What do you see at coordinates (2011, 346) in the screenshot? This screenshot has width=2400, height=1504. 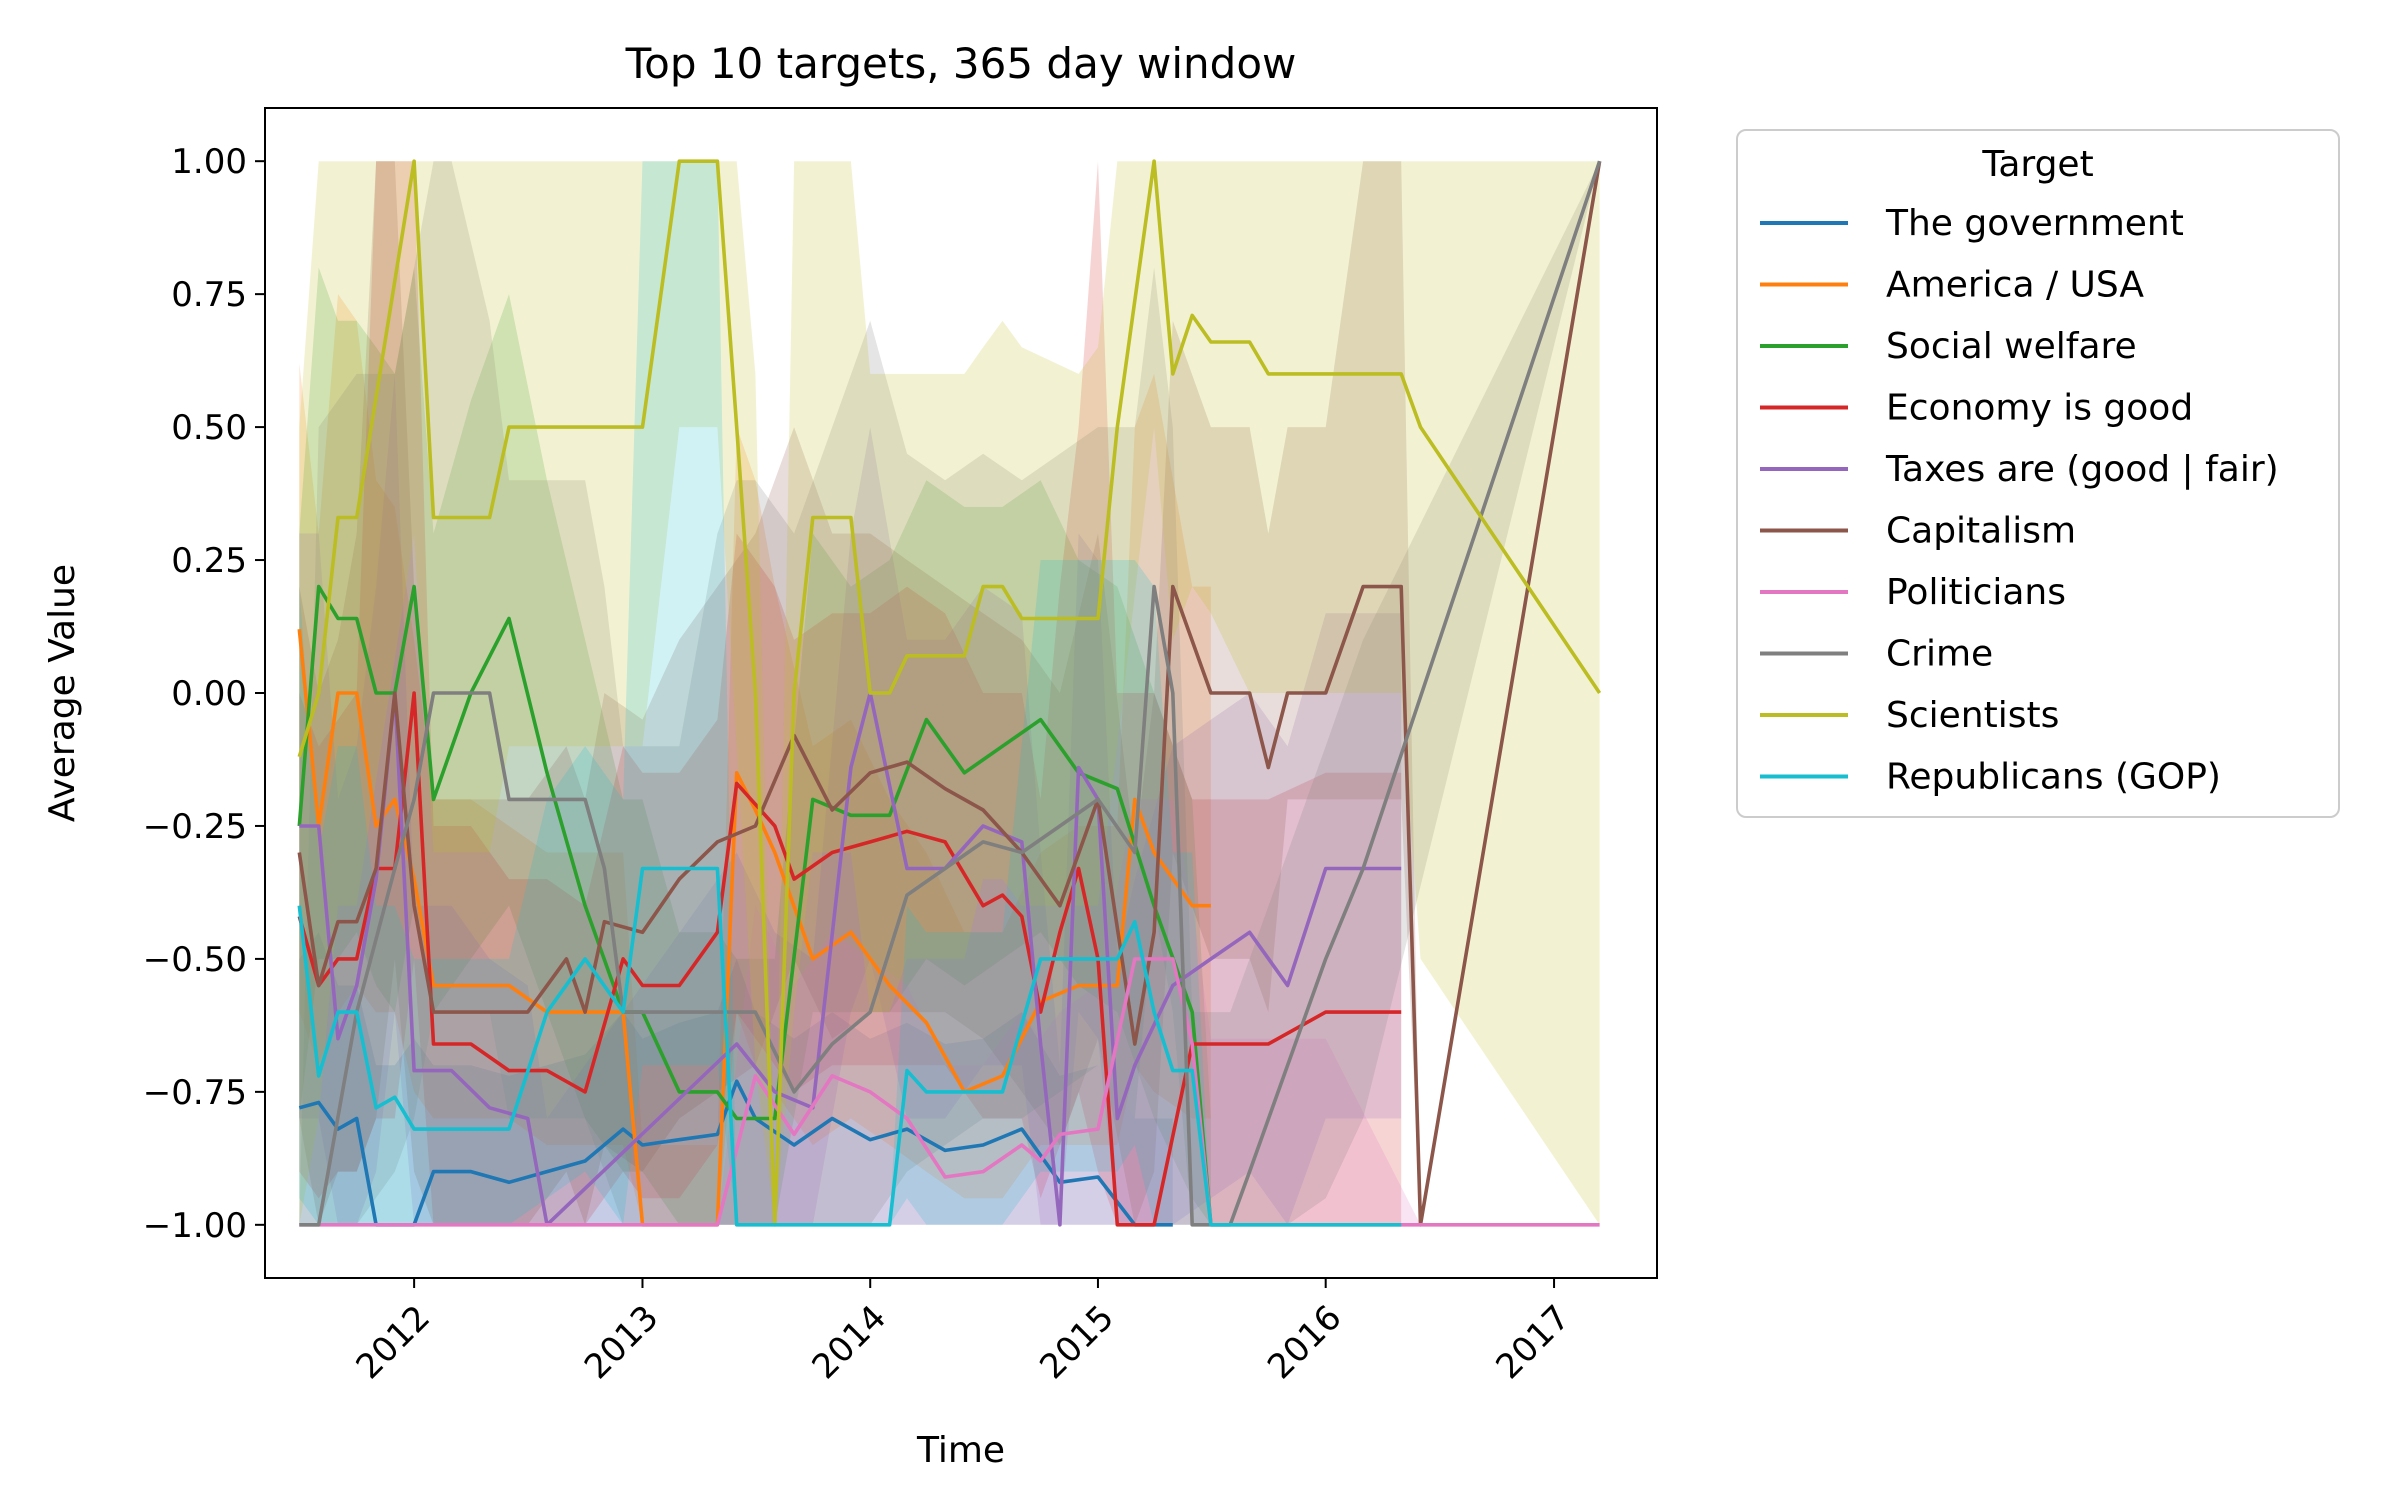 I see `legend-label-social-welfare: Social welfare` at bounding box center [2011, 346].